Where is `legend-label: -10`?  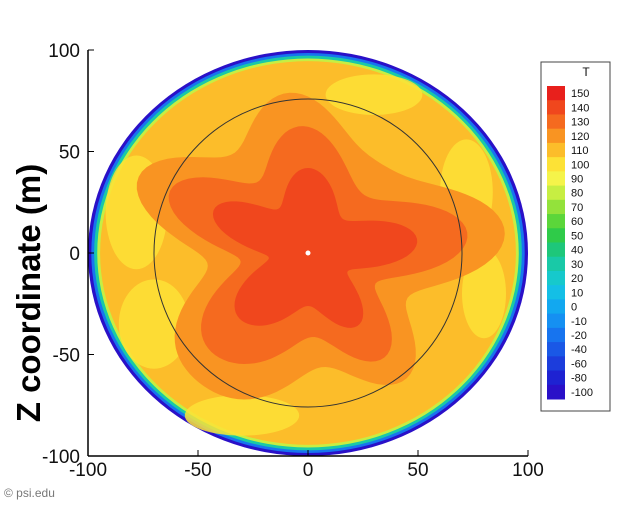 legend-label: -10 is located at coordinates (579, 322).